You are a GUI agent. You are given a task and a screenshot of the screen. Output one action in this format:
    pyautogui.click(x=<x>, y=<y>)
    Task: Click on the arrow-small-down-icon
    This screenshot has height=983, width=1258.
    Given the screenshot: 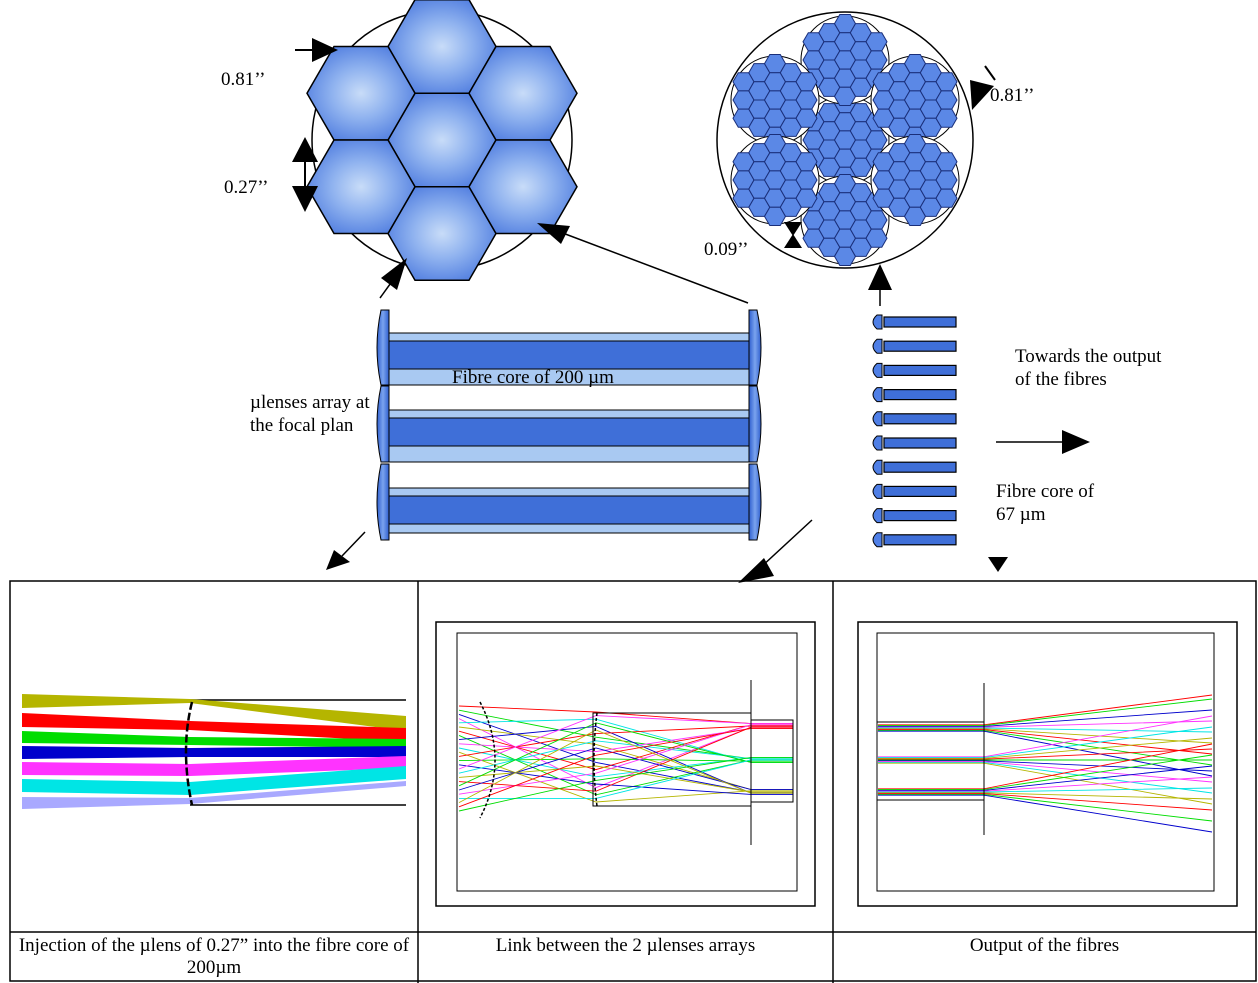 What is the action you would take?
    pyautogui.click(x=793, y=229)
    